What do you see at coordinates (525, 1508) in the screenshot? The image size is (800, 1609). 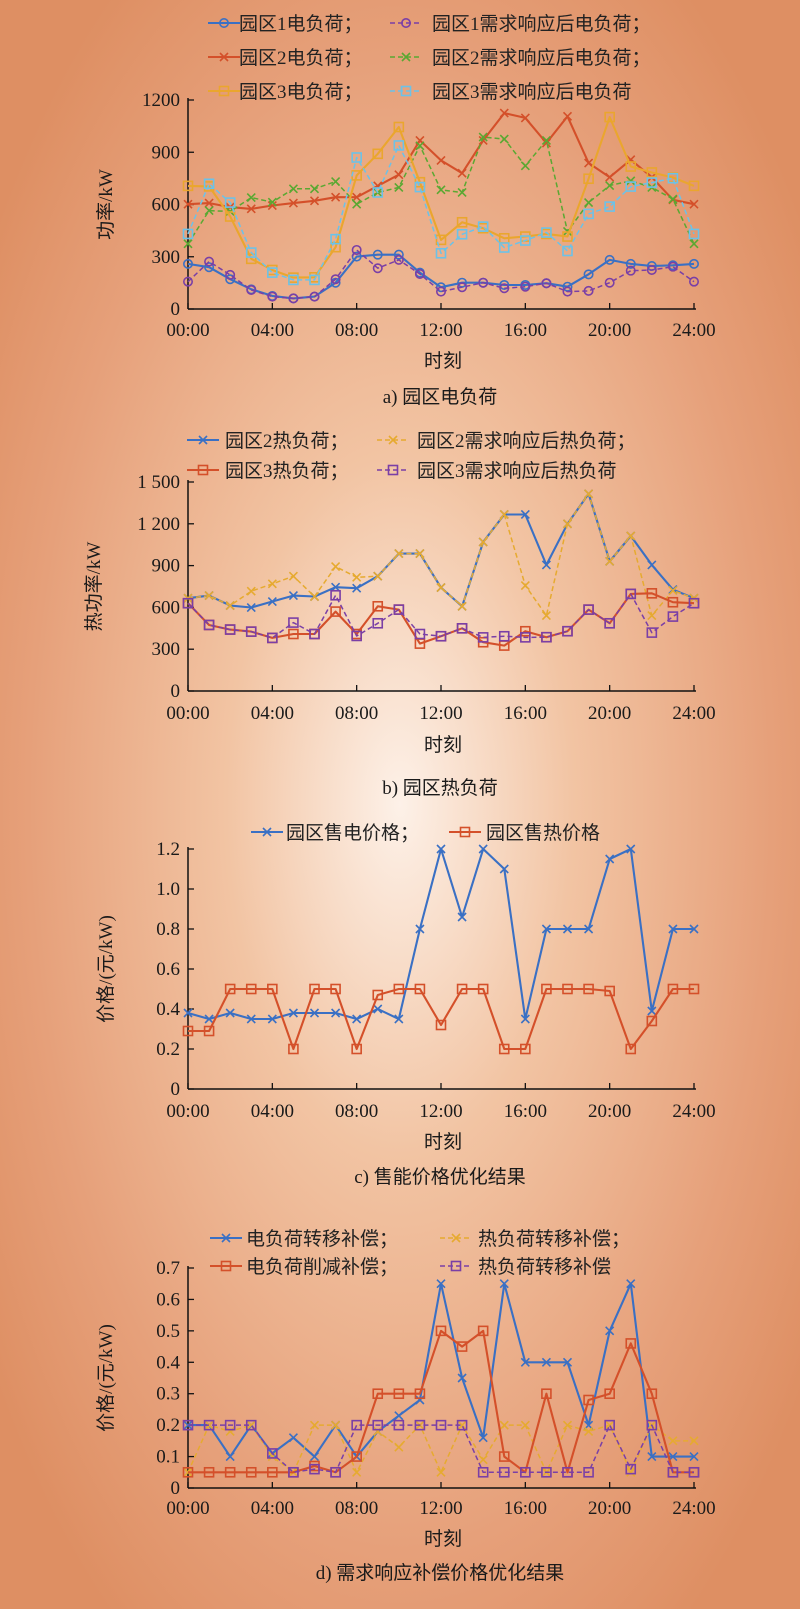 I see `x-tick-label: 16:00` at bounding box center [525, 1508].